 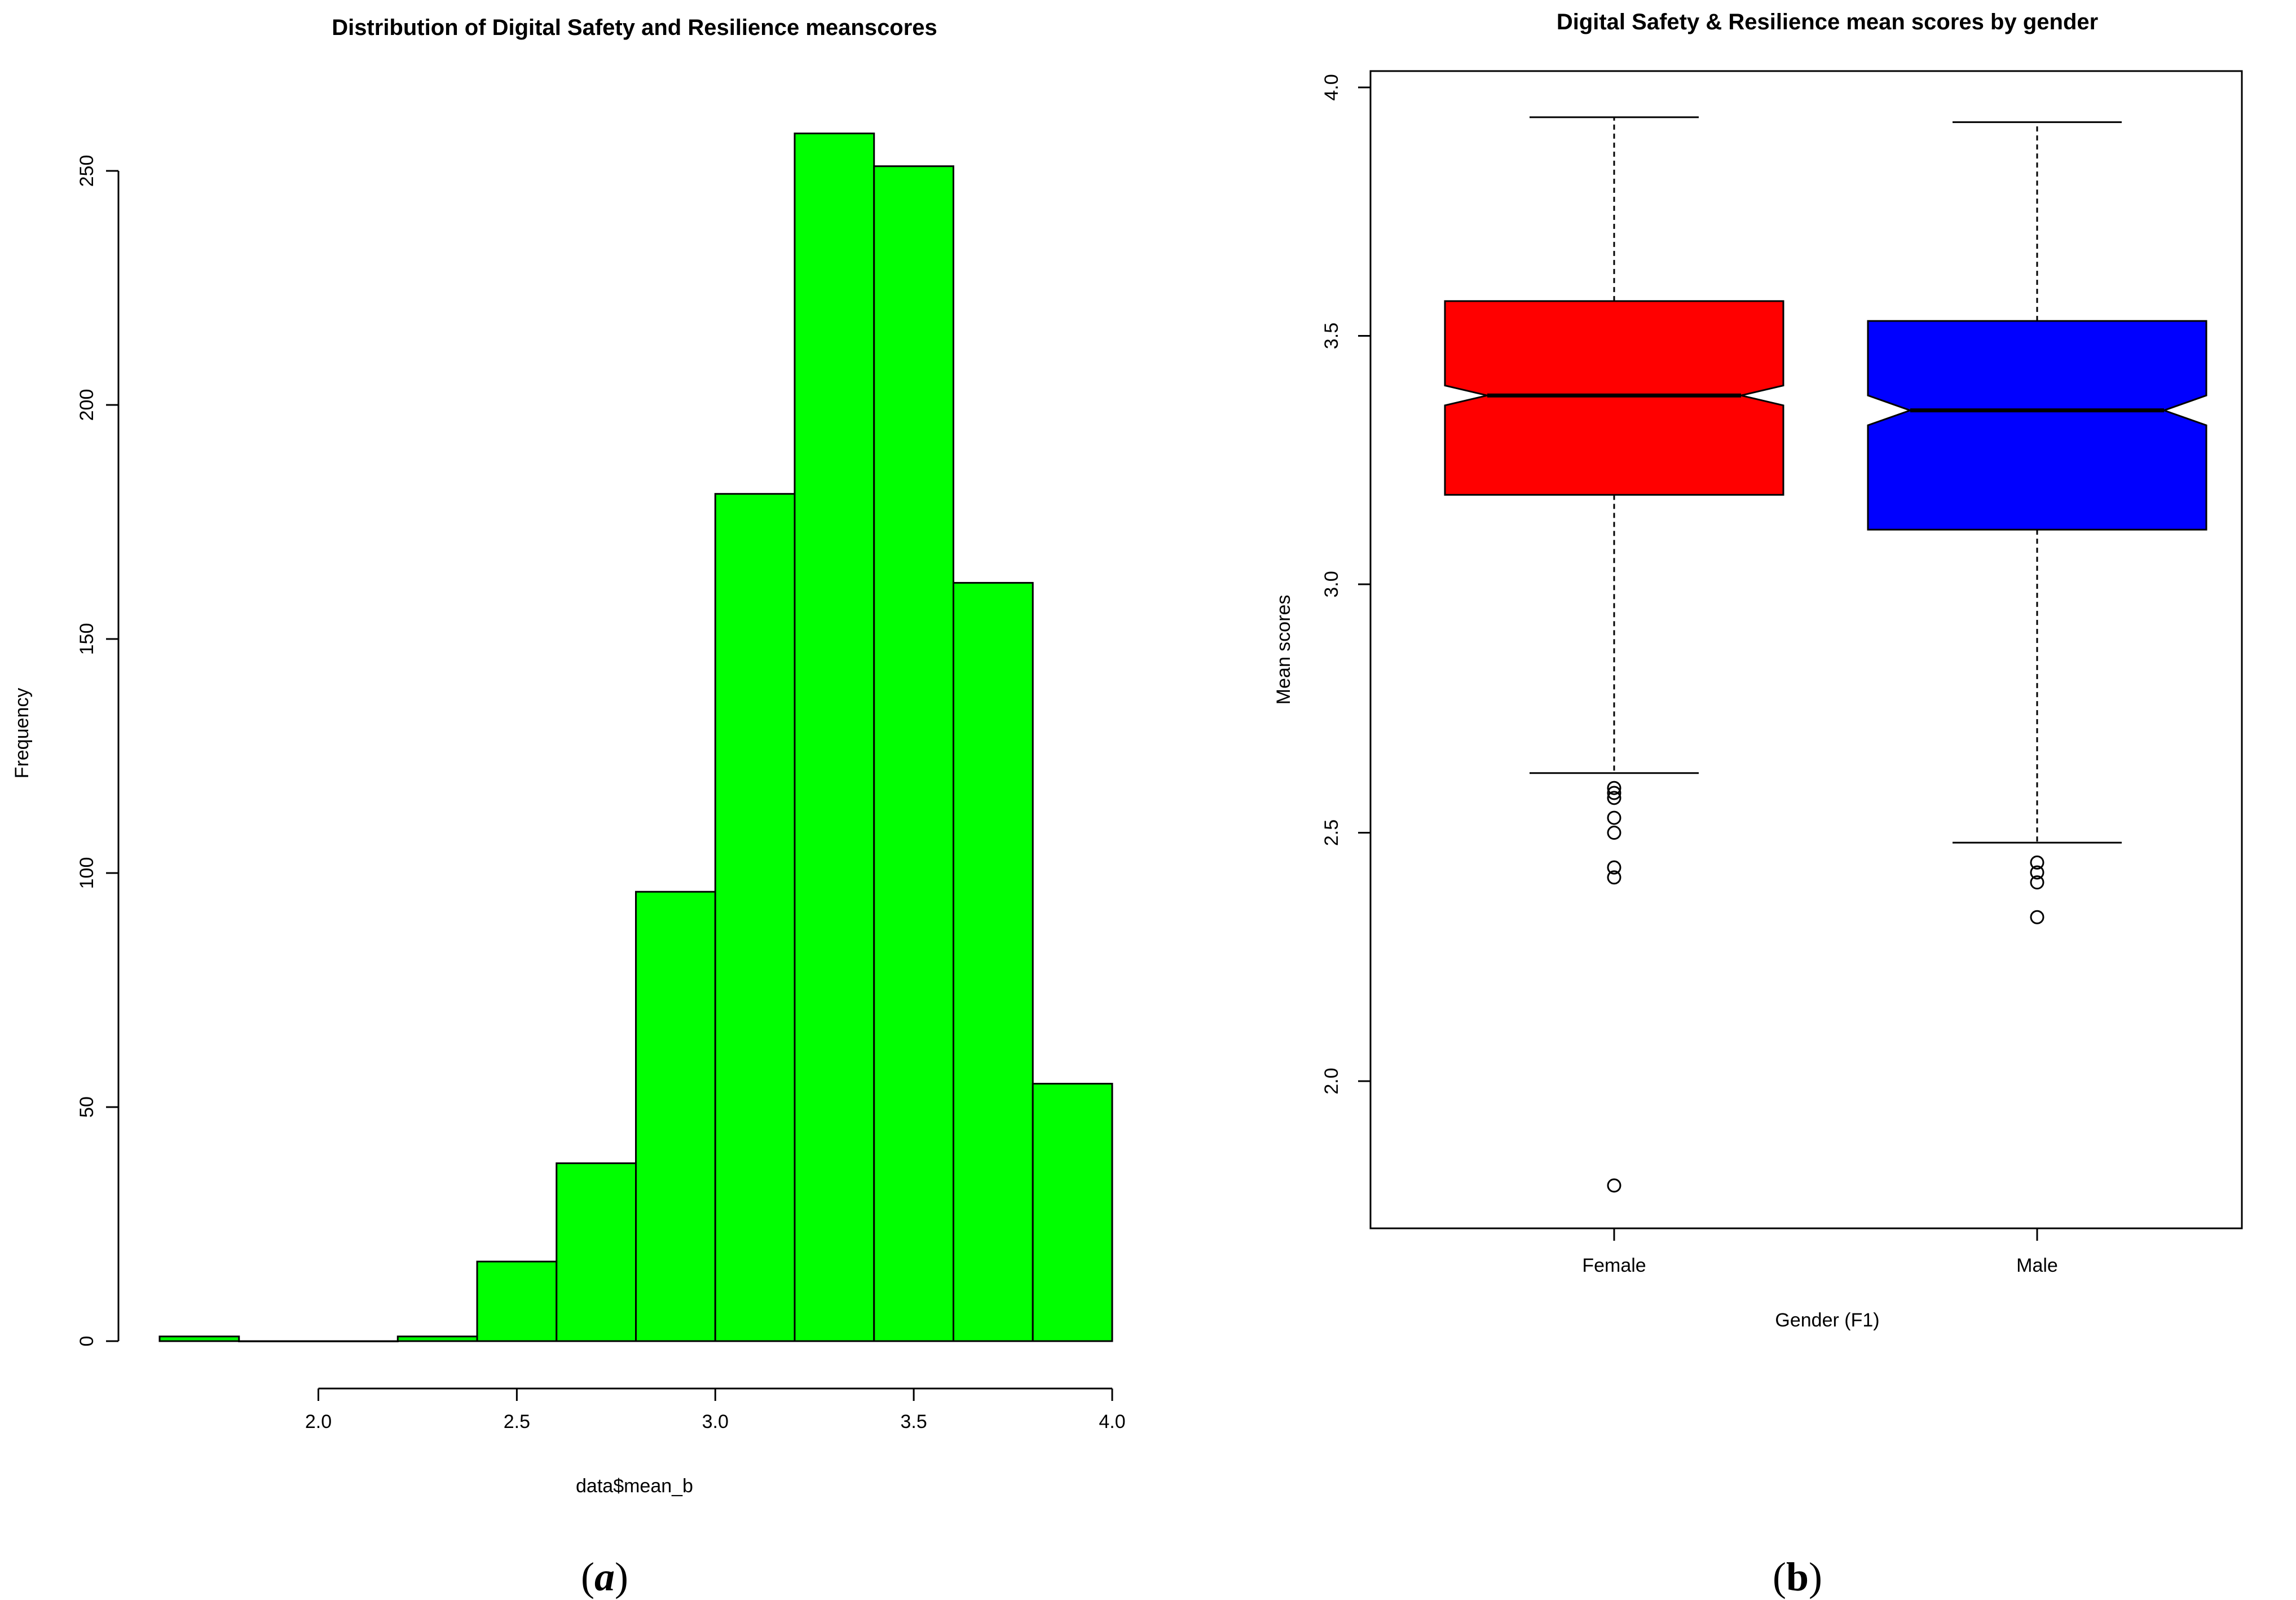 What do you see at coordinates (1331, 1081) in the screenshot?
I see `boxplot-y-tick-label: 2.0` at bounding box center [1331, 1081].